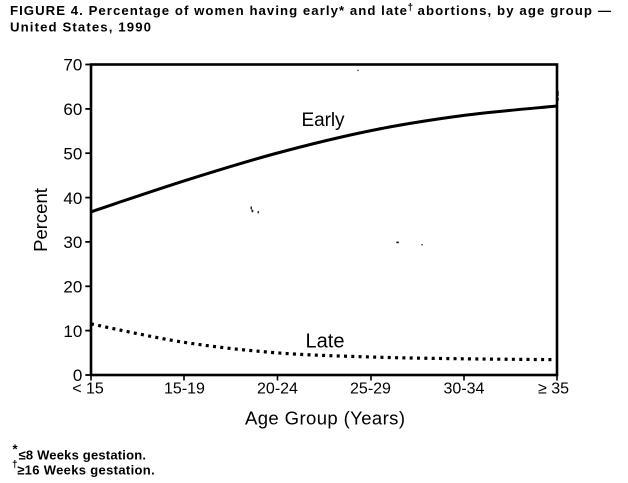 The width and height of the screenshot is (628, 483). I want to click on svg-text: 20-24, so click(277, 389).